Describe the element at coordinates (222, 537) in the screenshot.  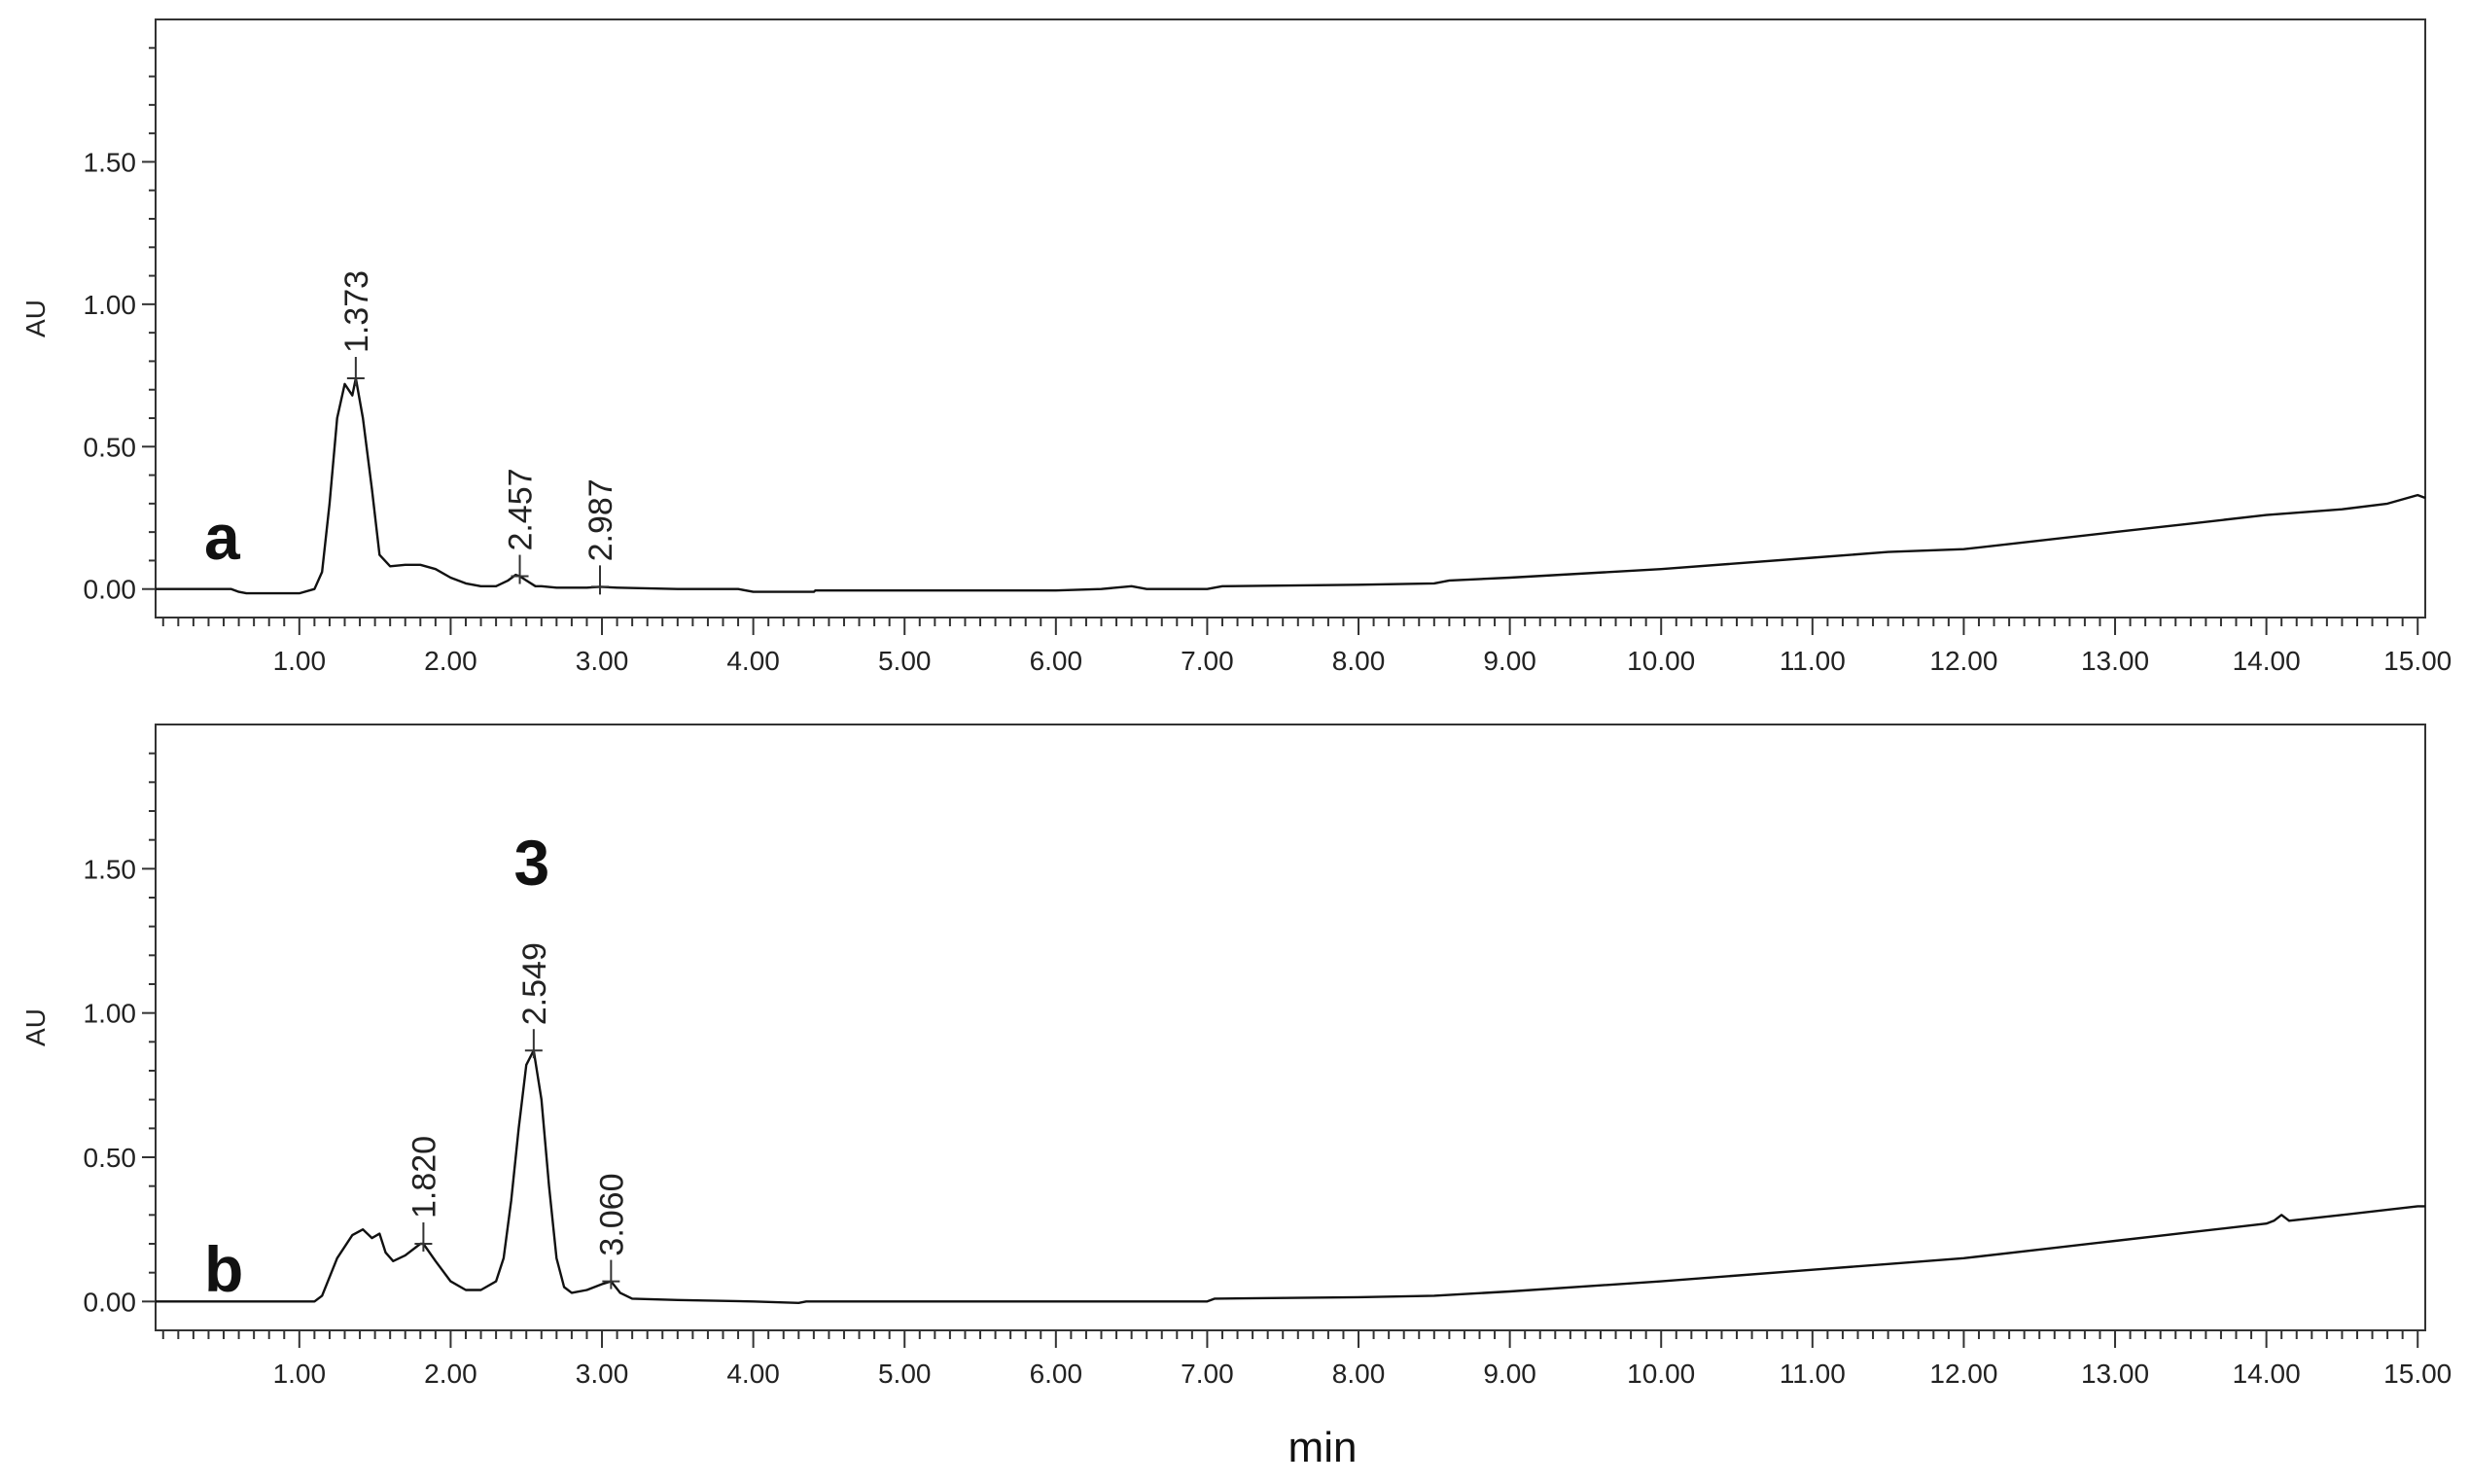
I see `panel-letter: a` at that location.